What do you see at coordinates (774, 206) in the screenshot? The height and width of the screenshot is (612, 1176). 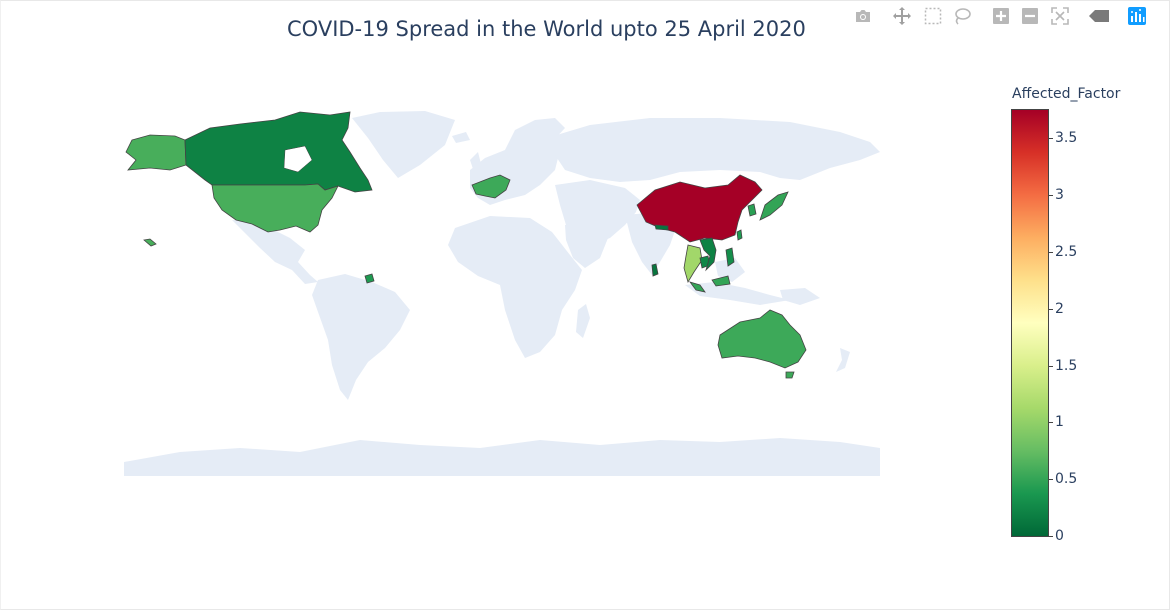 I see `region-japan` at bounding box center [774, 206].